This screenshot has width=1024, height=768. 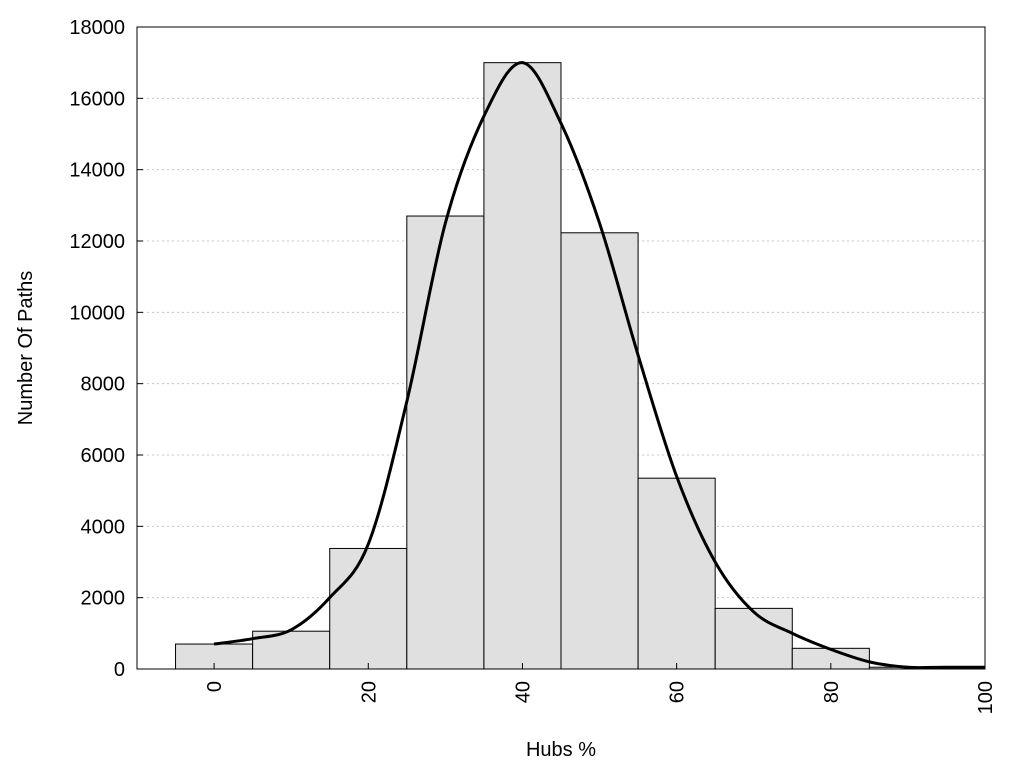 What do you see at coordinates (678, 692) in the screenshot?
I see `x-tick-label: 60` at bounding box center [678, 692].